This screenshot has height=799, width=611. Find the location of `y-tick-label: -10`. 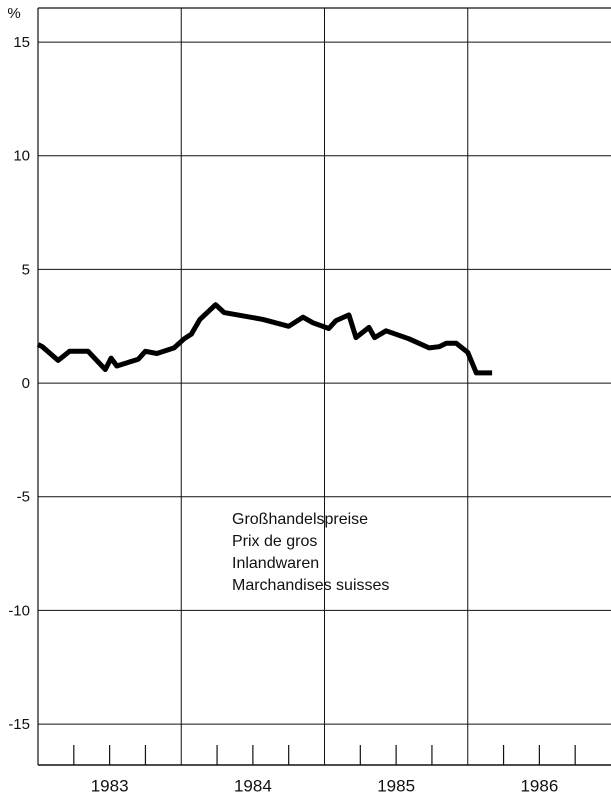

y-tick-label: -10 is located at coordinates (19, 610).